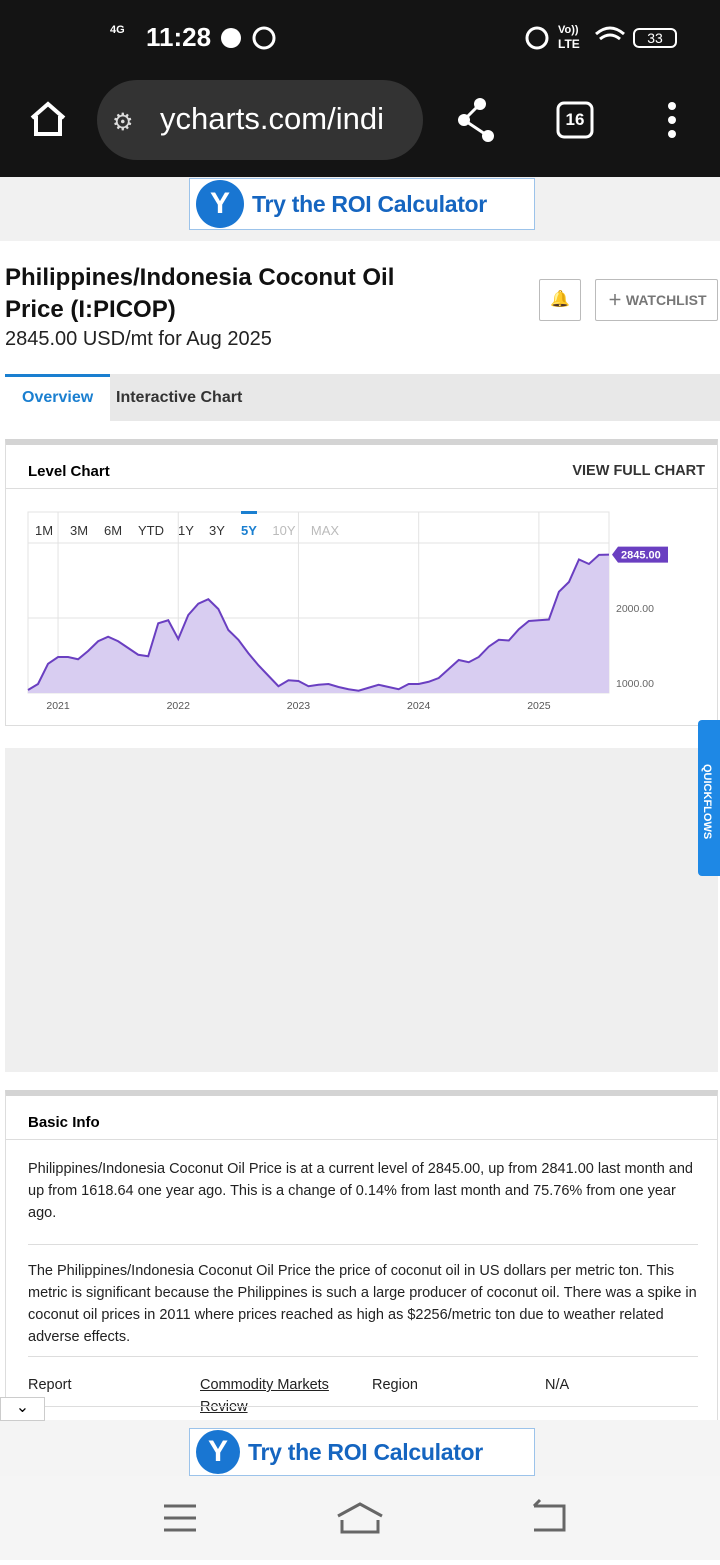 The width and height of the screenshot is (720, 1565). I want to click on tab: Overview, so click(58, 397).